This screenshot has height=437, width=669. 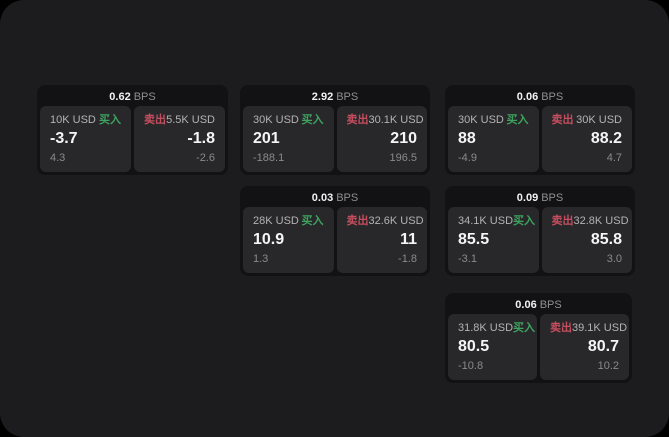 I want to click on bps-header: 0.62 BPS, so click(x=132, y=97).